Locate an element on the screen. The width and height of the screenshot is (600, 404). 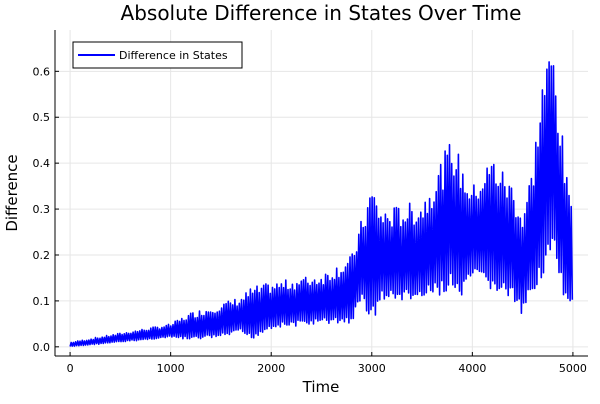
y-tick-label: 0.4 is located at coordinates (42, 163).